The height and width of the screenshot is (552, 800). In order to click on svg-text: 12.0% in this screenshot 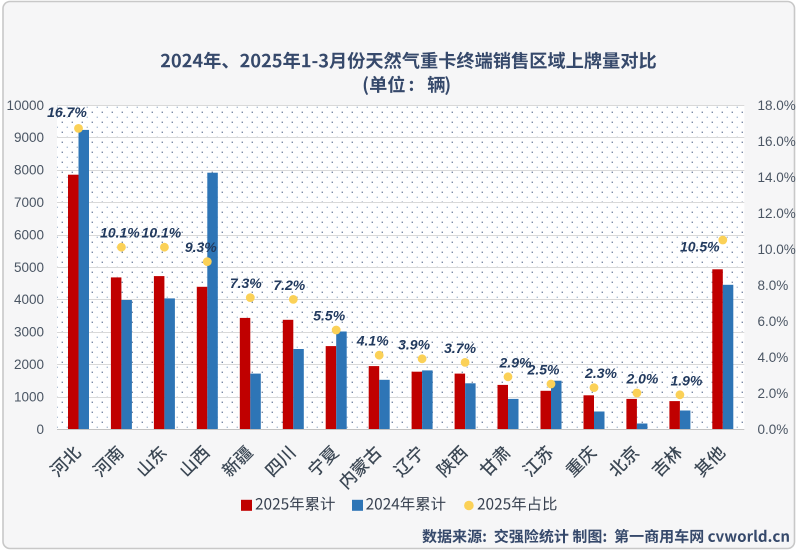, I will do `click(777, 213)`.